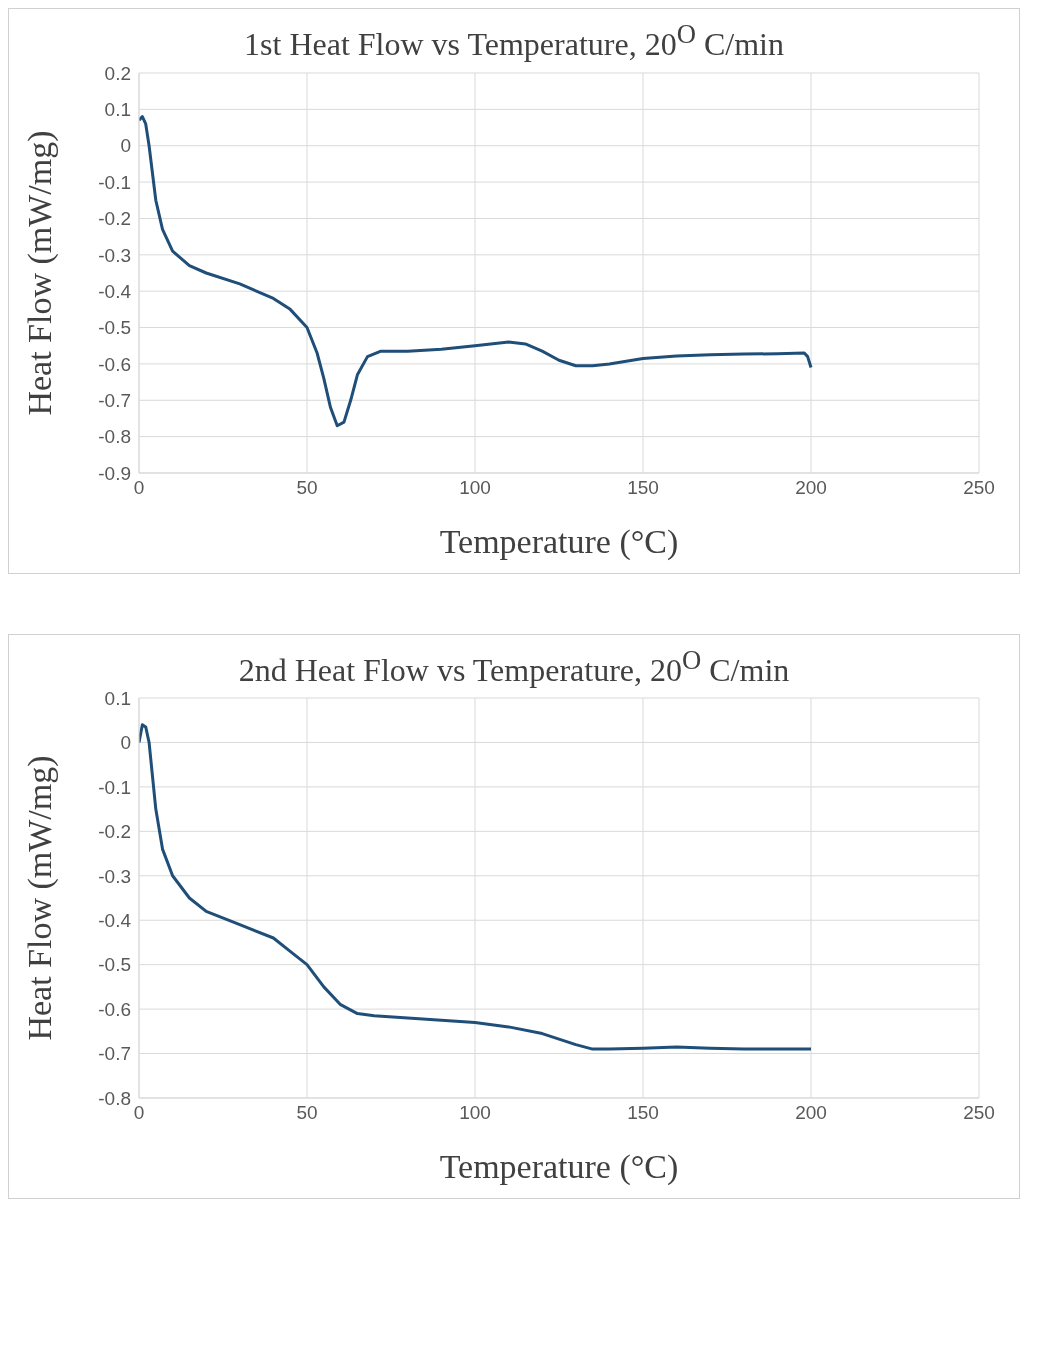 This screenshot has height=1370, width=1060. Describe the element at coordinates (117, 73) in the screenshot. I see `y-tick-label: 0.2` at that location.